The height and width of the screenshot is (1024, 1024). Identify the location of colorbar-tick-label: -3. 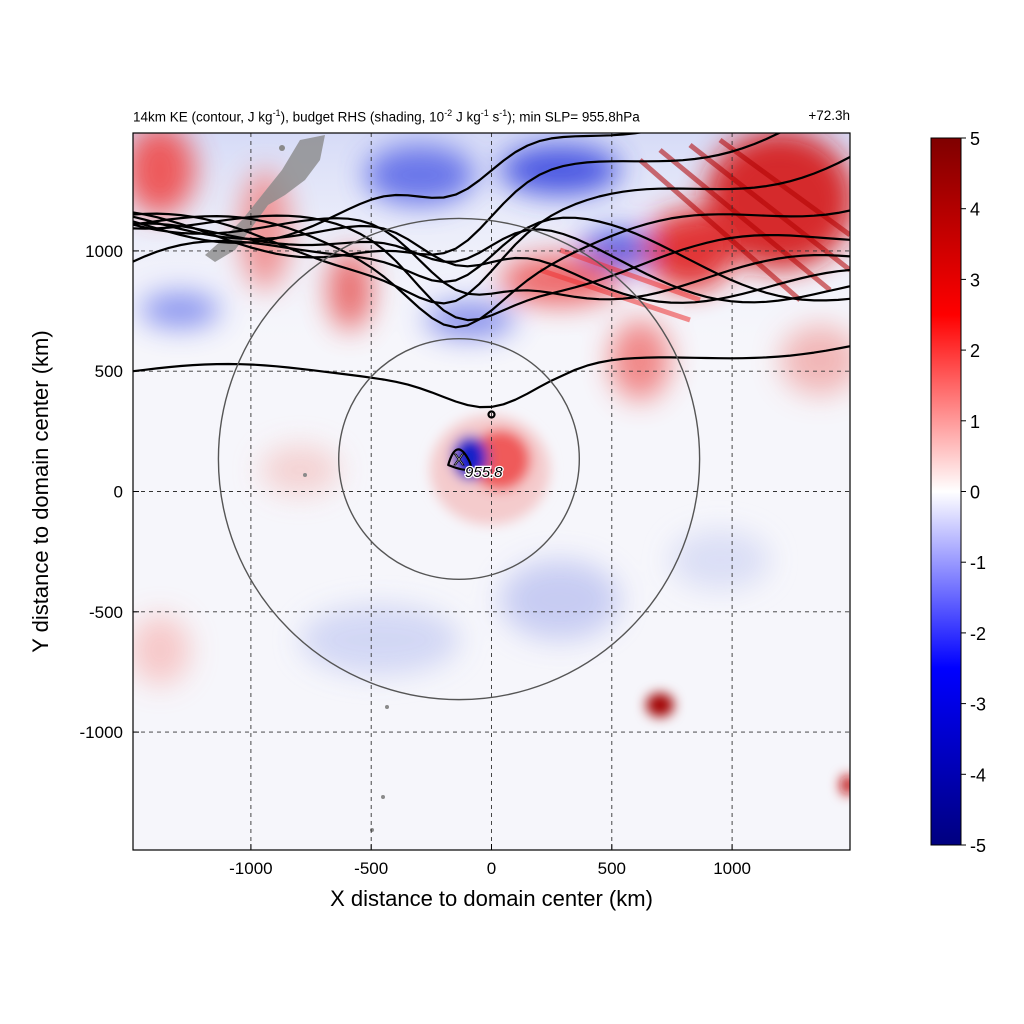
(978, 705).